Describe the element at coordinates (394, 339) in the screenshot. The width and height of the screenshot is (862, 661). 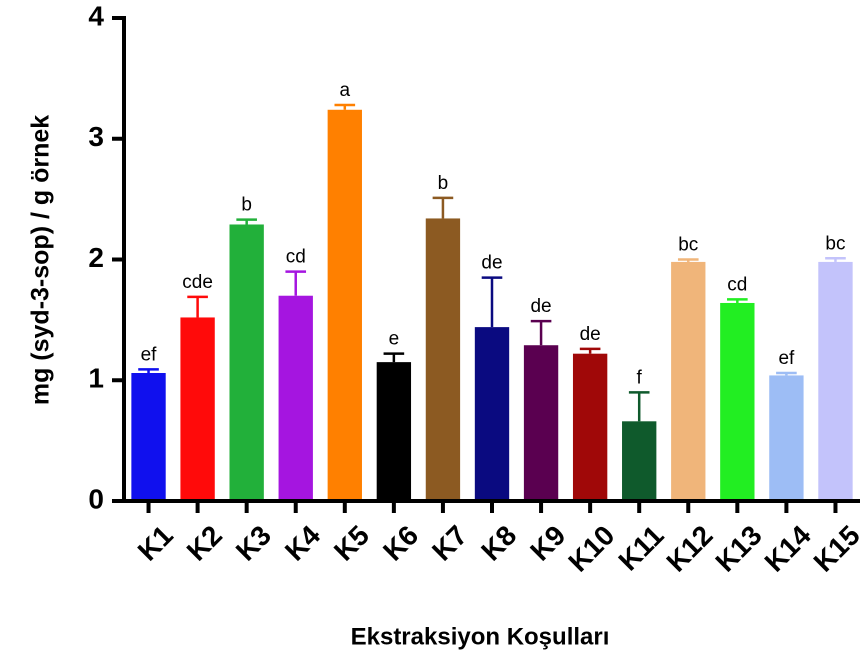
I see `annotation: e` at that location.